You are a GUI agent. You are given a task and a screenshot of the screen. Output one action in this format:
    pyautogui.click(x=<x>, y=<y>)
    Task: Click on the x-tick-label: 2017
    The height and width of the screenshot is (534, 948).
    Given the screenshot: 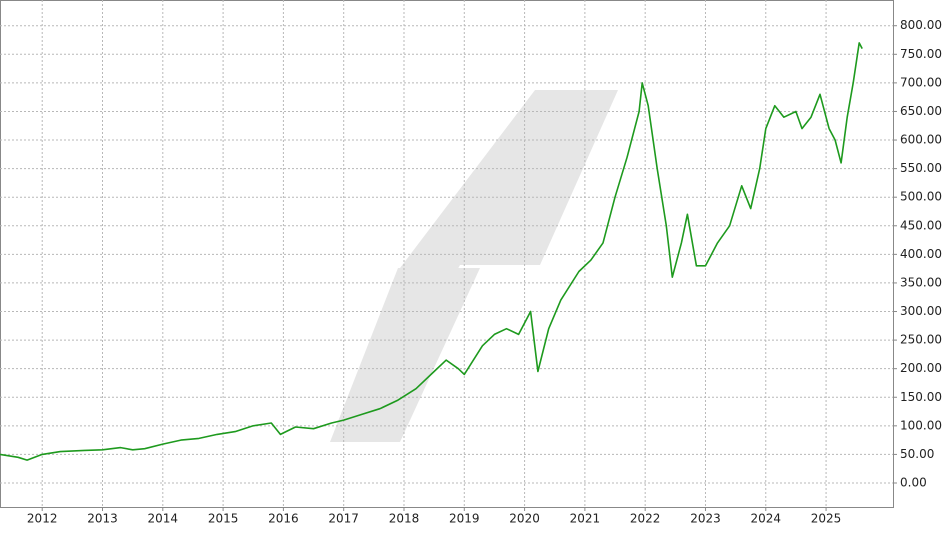 What is the action you would take?
    pyautogui.click(x=343, y=519)
    